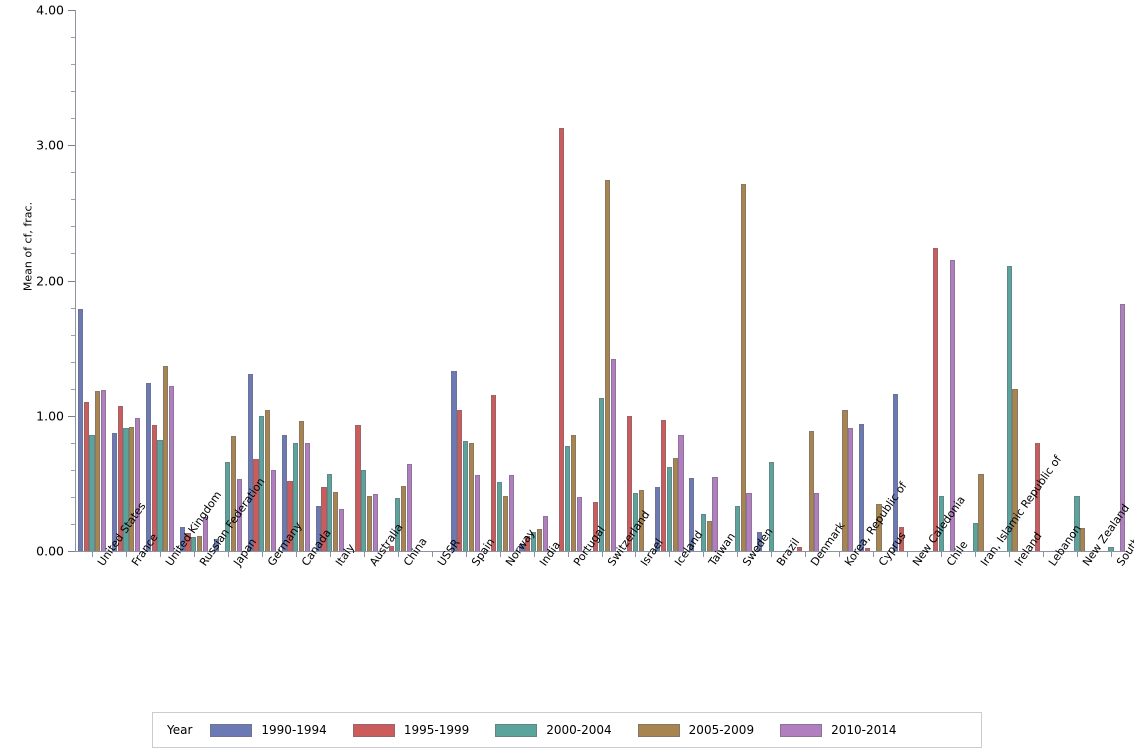 This screenshot has width=1134, height=756. What do you see at coordinates (268, 730) in the screenshot?
I see `legend-entry: 1990-1994` at bounding box center [268, 730].